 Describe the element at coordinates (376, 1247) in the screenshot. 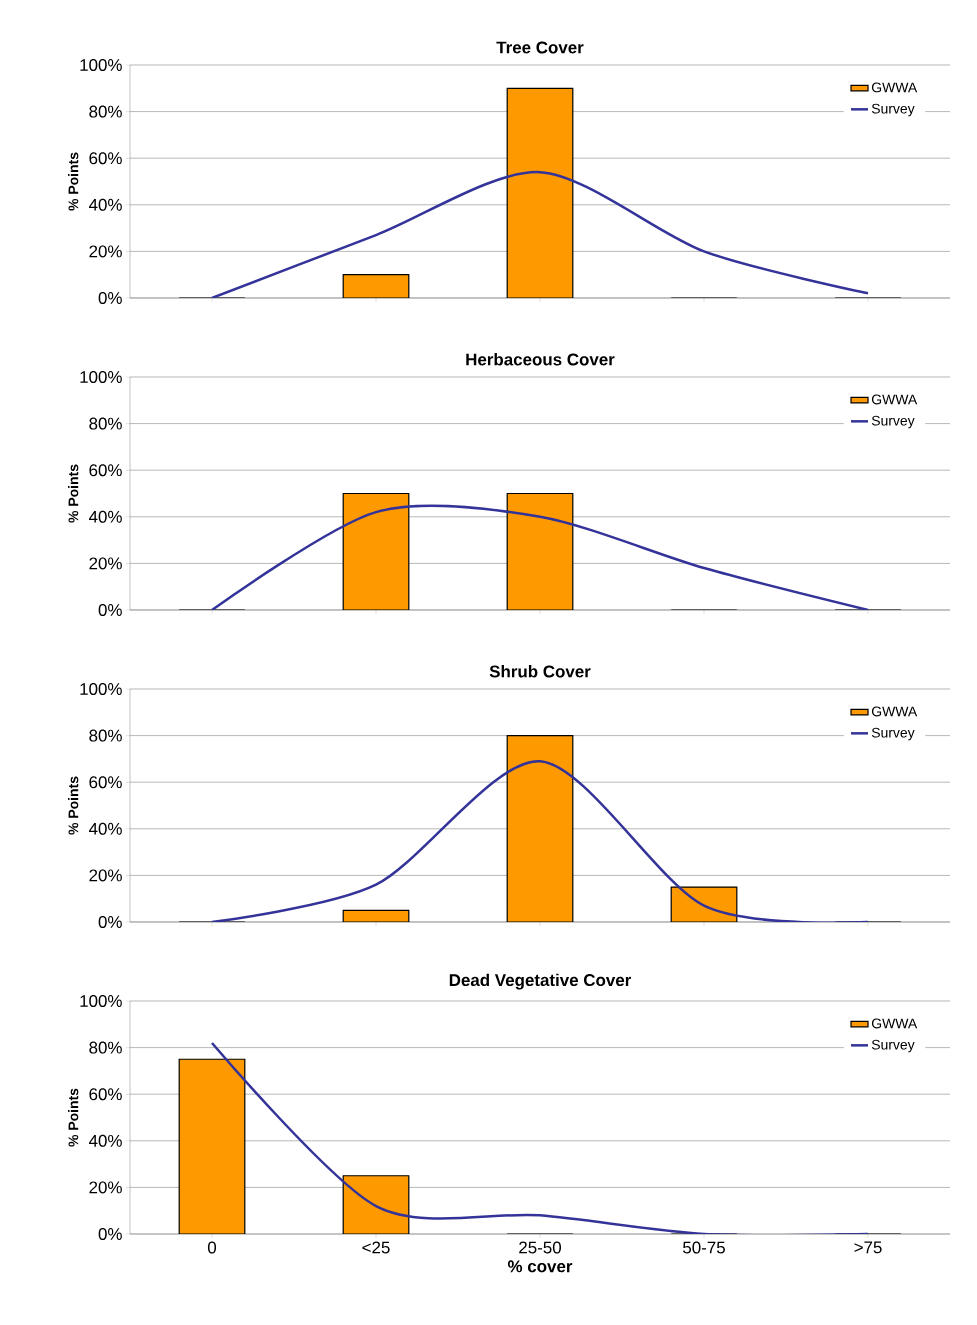

I see `x-tick-label: <25` at that location.